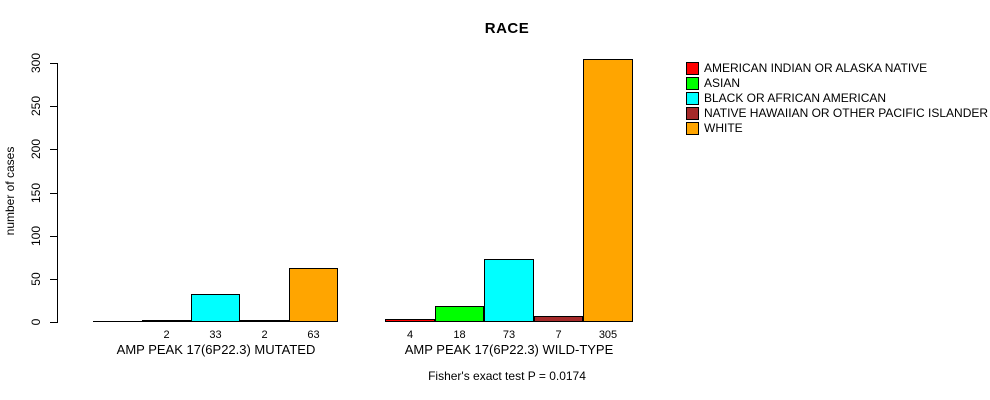  I want to click on legend-item-white: WHITE, so click(837, 128).